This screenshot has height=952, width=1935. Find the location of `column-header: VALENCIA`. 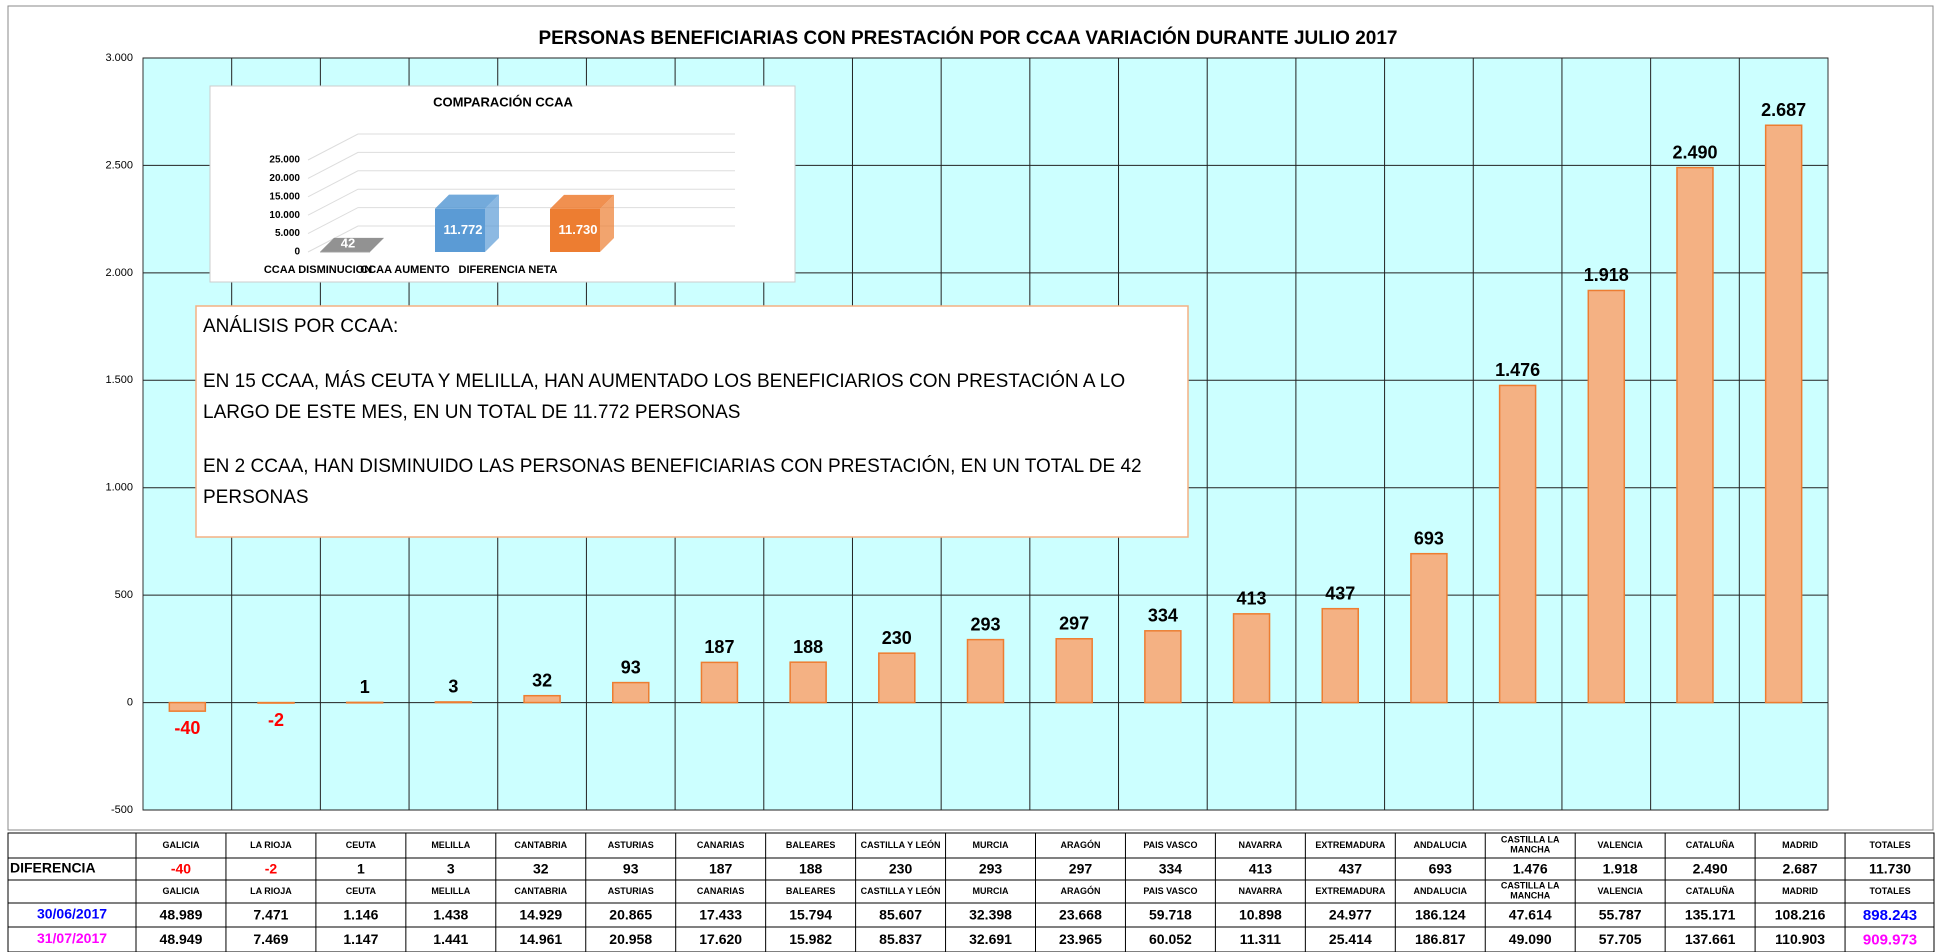

column-header: VALENCIA is located at coordinates (1621, 845).